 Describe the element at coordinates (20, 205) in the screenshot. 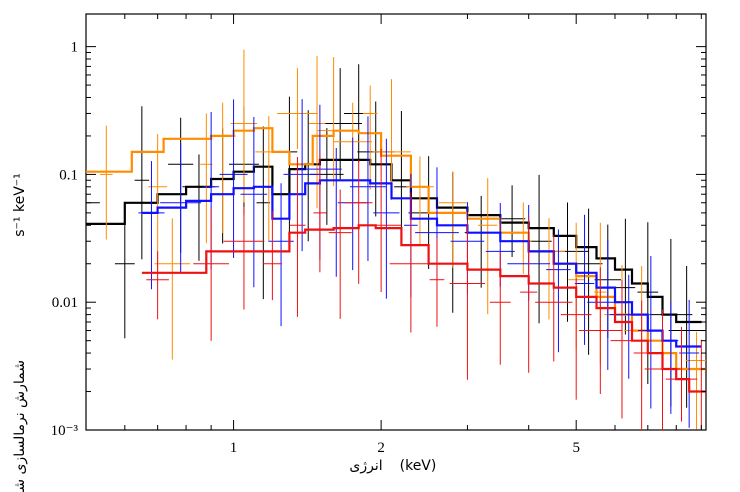

I see `y-axis-unit: s⁻¹ keV⁻¹` at that location.